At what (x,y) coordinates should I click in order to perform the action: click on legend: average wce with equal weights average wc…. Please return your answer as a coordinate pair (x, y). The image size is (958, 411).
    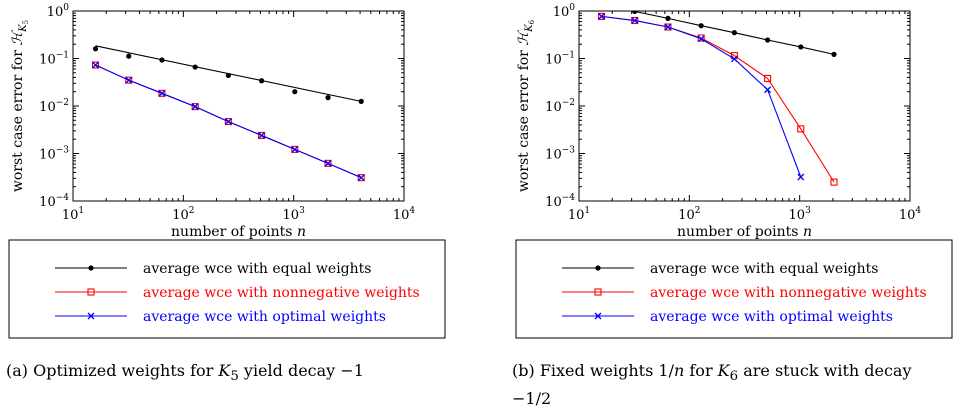
    Looking at the image, I should click on (734, 289).